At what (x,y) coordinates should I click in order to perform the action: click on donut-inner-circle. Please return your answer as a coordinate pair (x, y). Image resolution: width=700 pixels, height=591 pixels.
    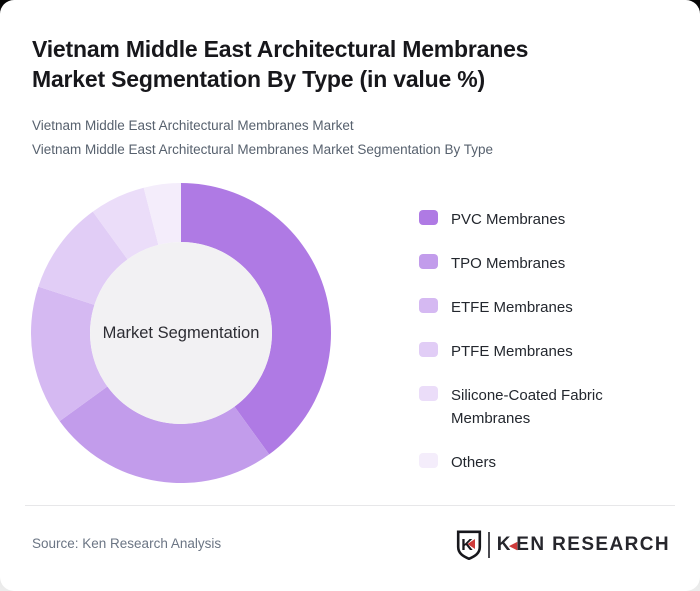
    Looking at the image, I should click on (181, 333).